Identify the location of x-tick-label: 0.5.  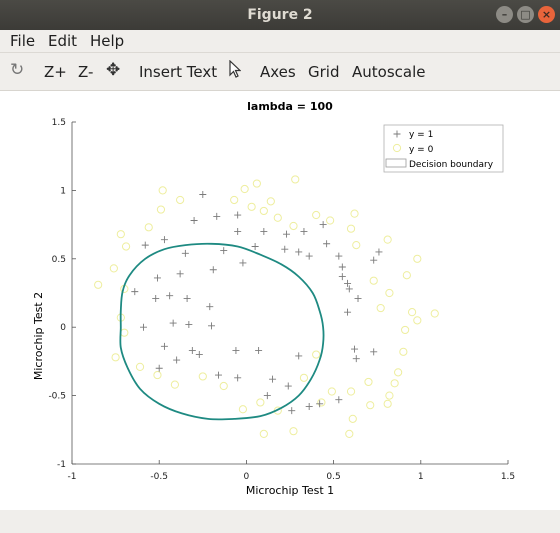
(333, 477).